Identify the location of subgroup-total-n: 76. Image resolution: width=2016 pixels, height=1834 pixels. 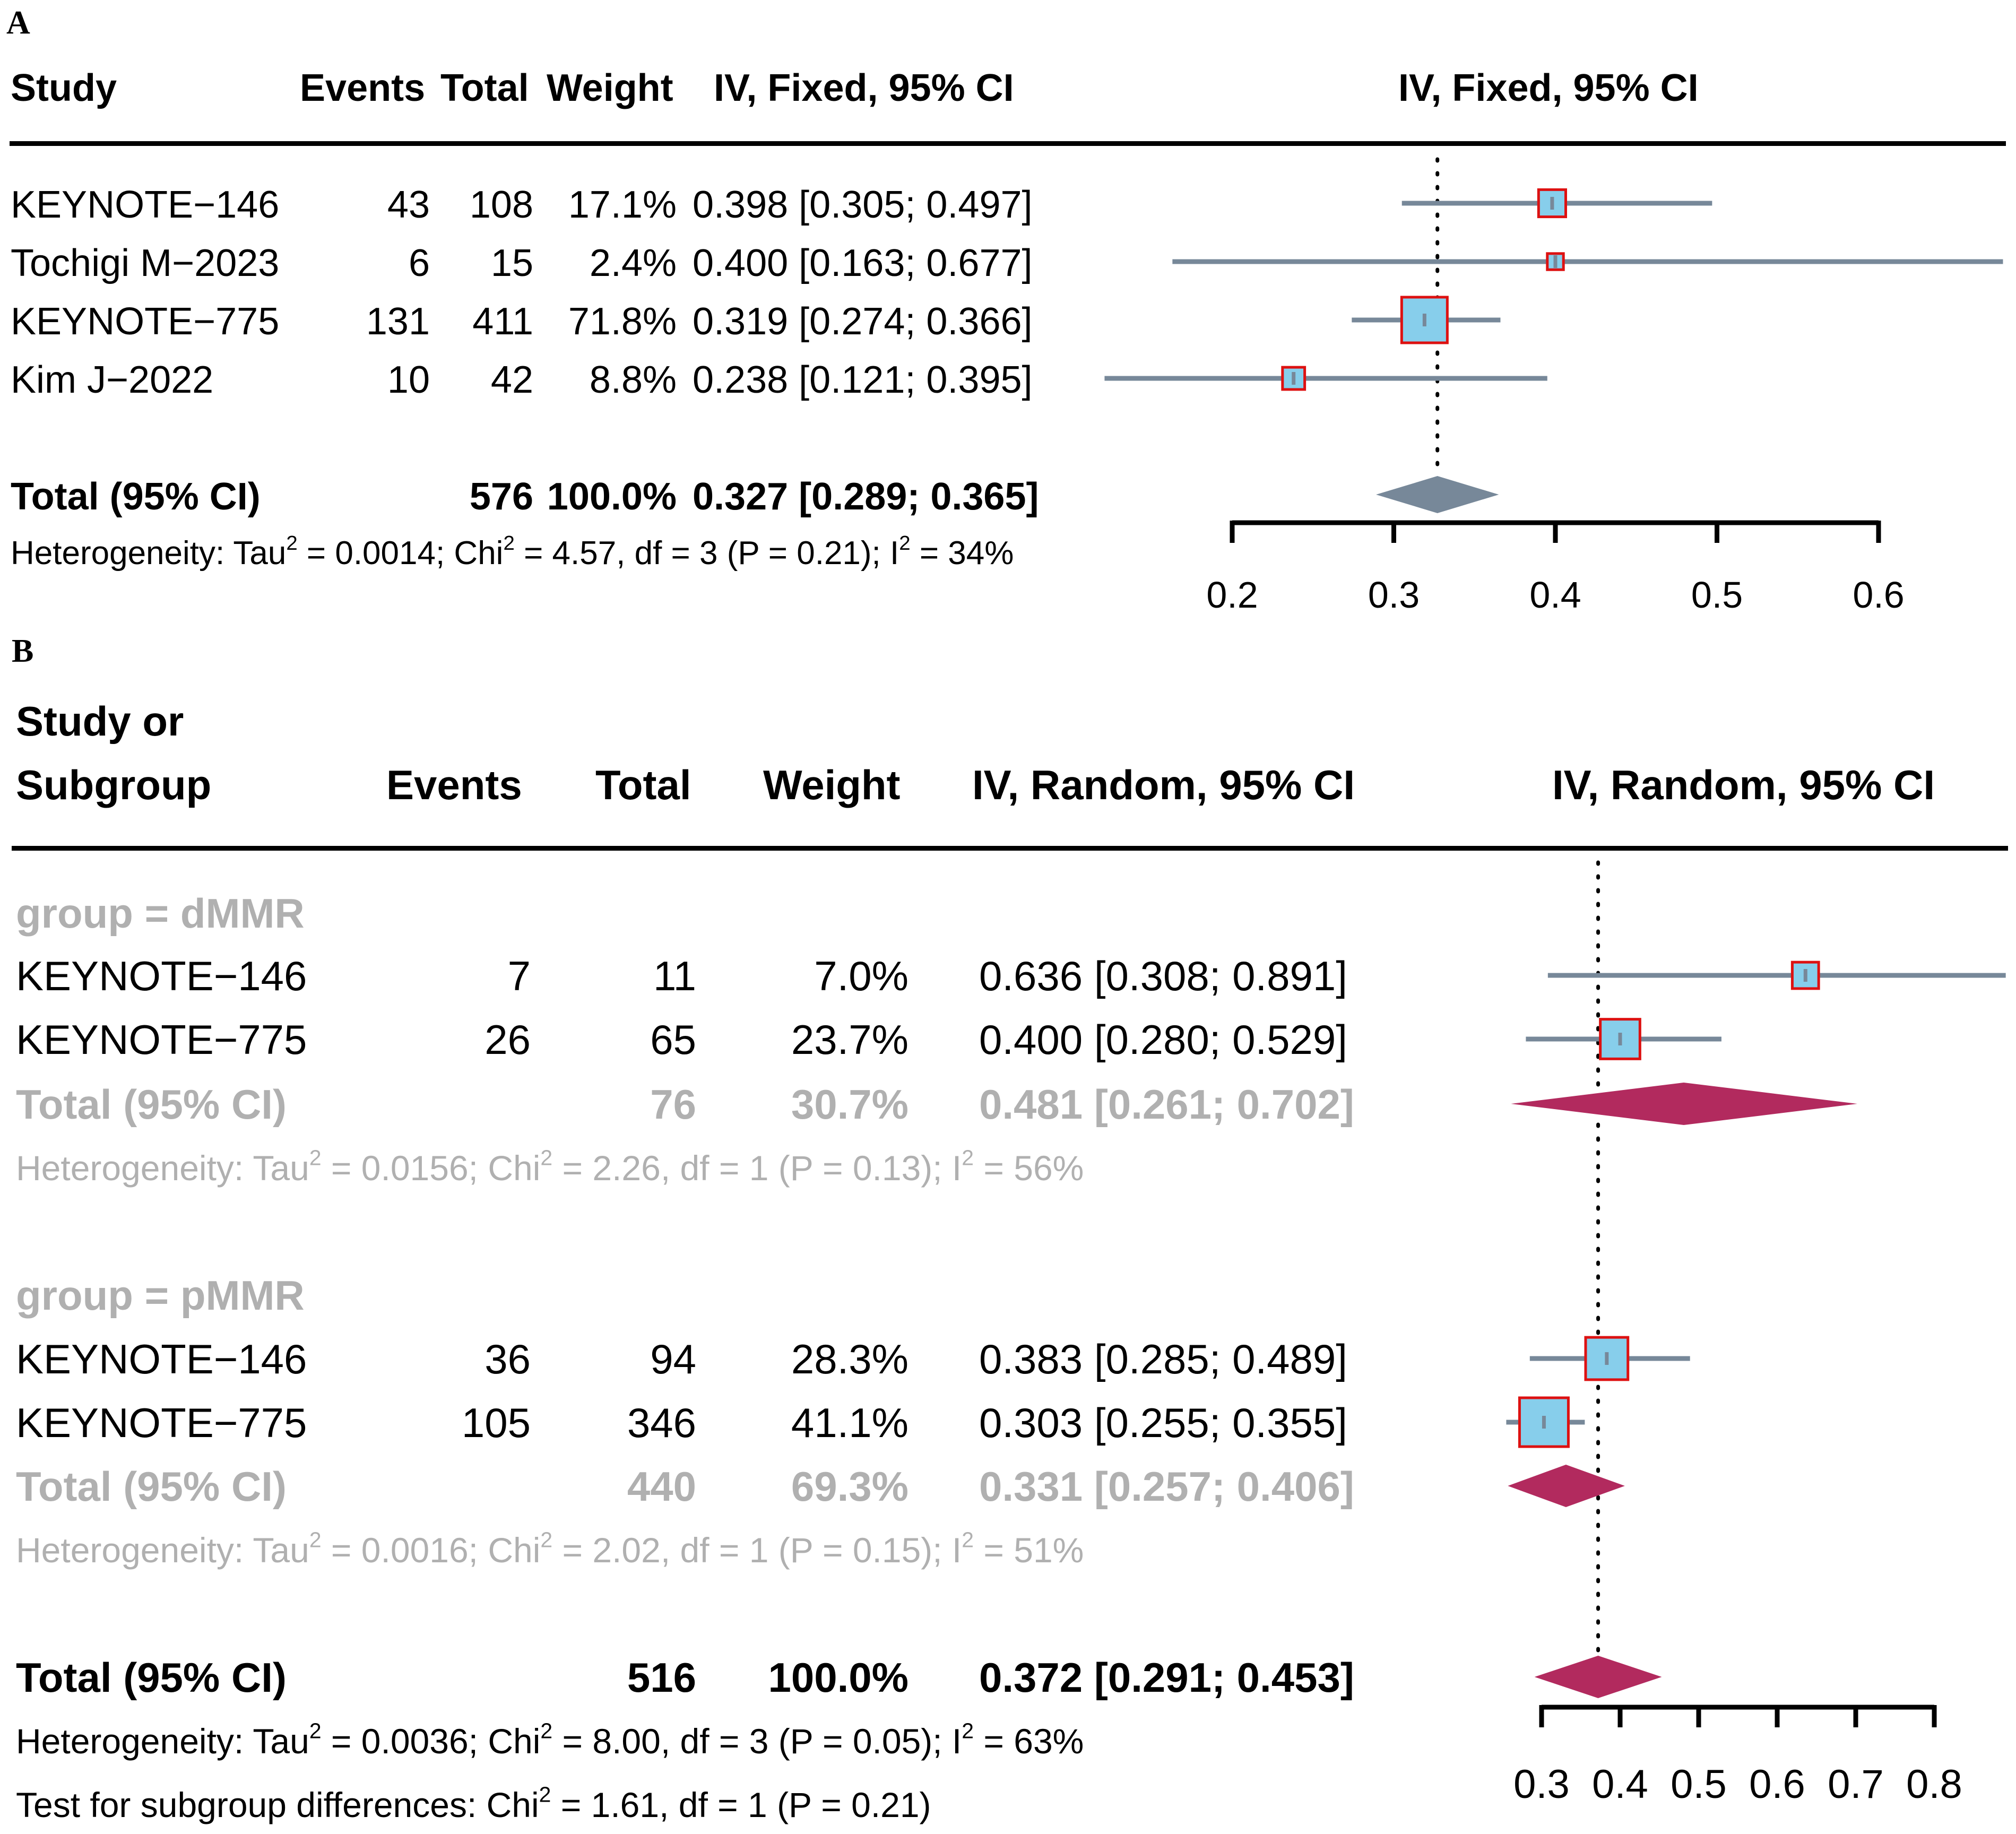
(673, 1104).